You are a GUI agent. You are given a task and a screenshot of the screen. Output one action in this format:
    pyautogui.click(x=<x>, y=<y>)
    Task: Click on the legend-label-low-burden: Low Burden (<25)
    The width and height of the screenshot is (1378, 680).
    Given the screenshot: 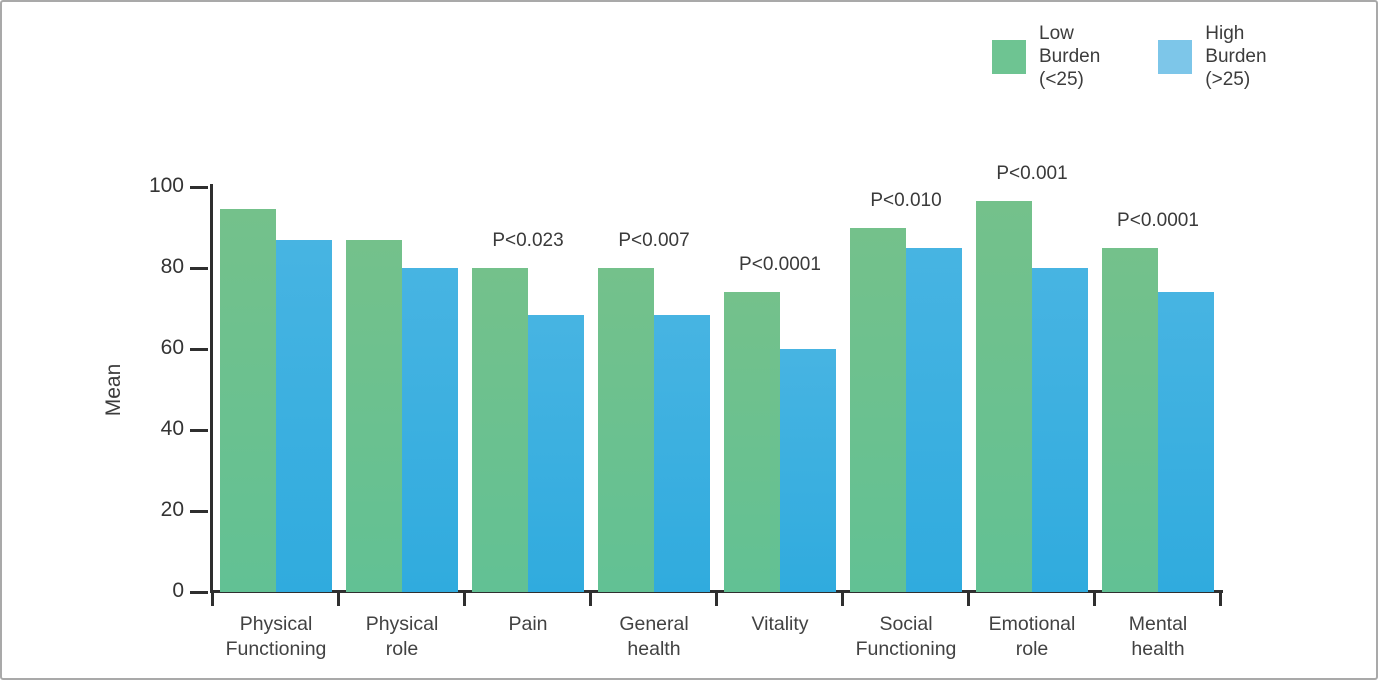 What is the action you would take?
    pyautogui.click(x=1070, y=56)
    